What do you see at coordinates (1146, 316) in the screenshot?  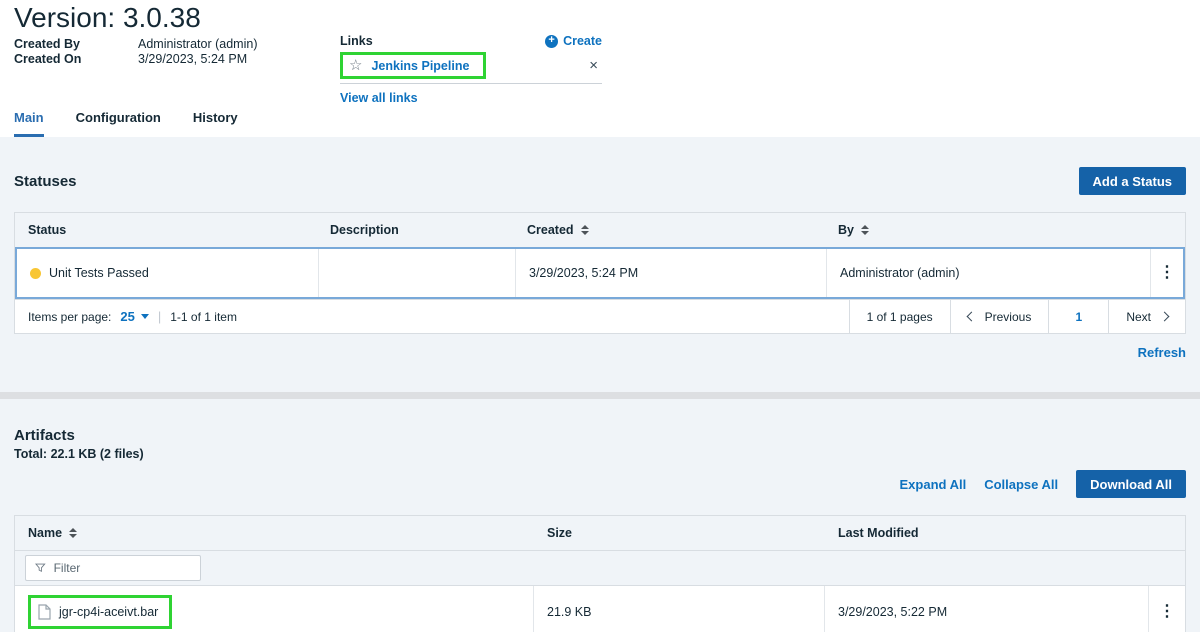 I see `next-page-button: Next` at bounding box center [1146, 316].